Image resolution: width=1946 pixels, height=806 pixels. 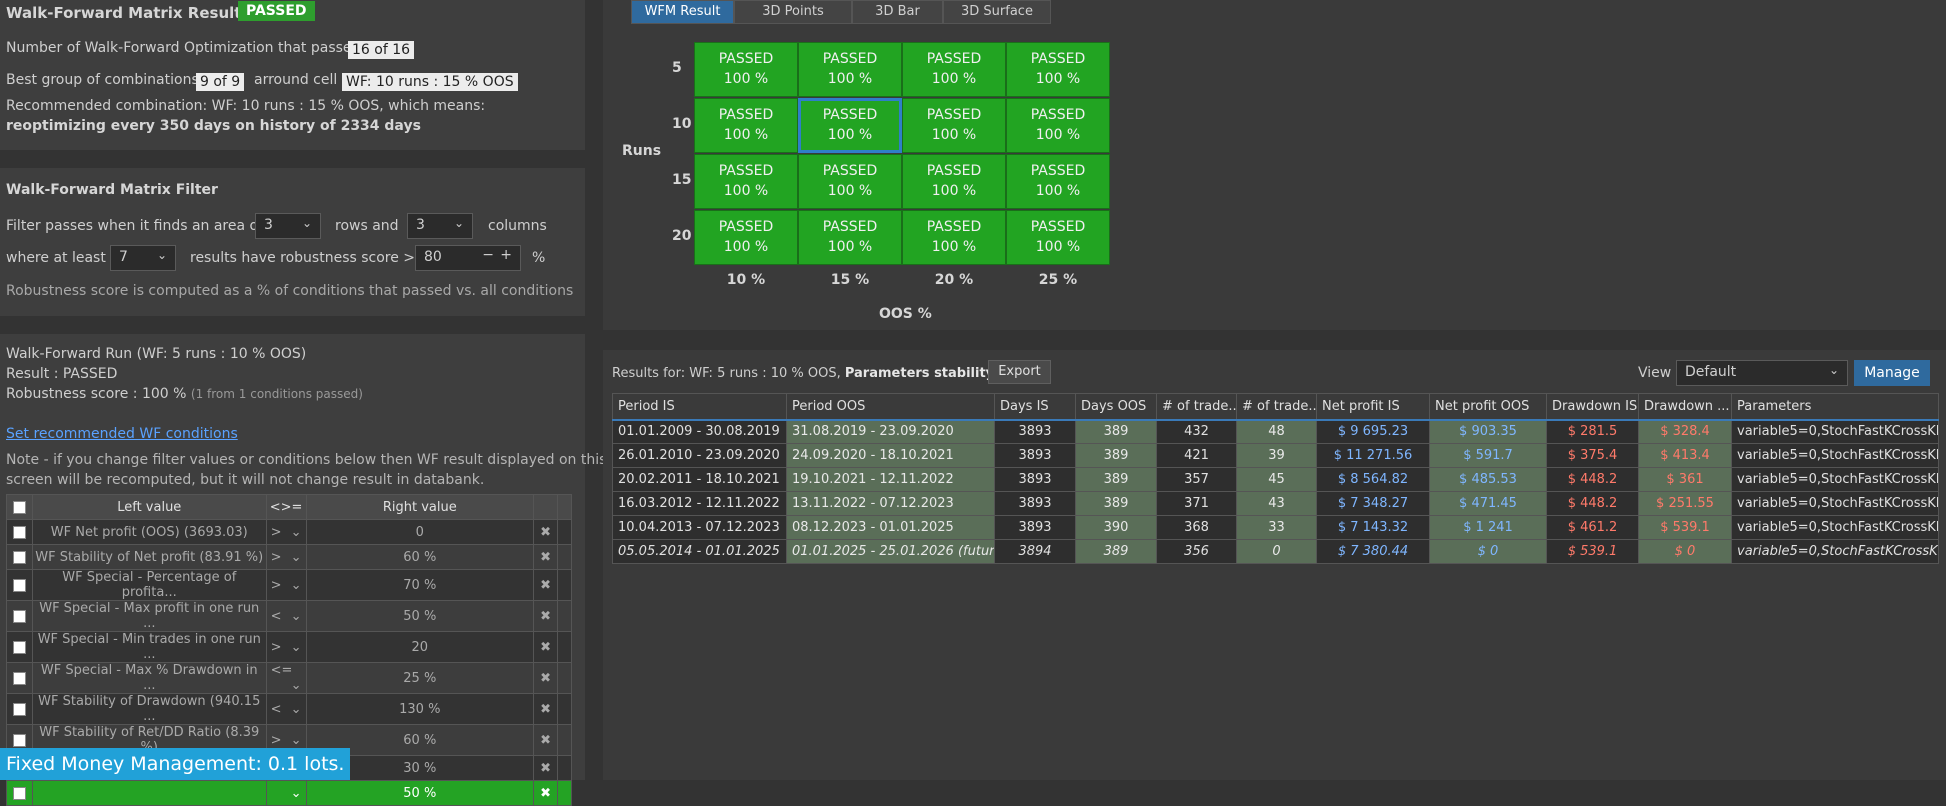 I want to click on tab-3d-surface: 3D Surface, so click(x=997, y=12).